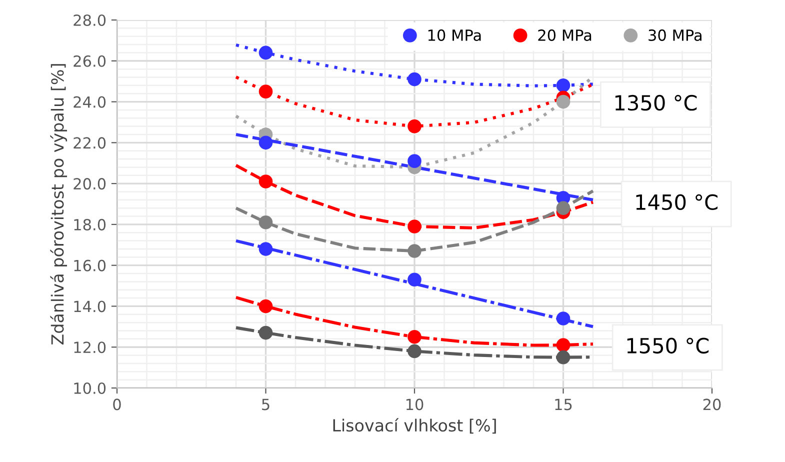 The width and height of the screenshot is (785, 462). I want to click on y-tick-label: 14.0, so click(90, 306).